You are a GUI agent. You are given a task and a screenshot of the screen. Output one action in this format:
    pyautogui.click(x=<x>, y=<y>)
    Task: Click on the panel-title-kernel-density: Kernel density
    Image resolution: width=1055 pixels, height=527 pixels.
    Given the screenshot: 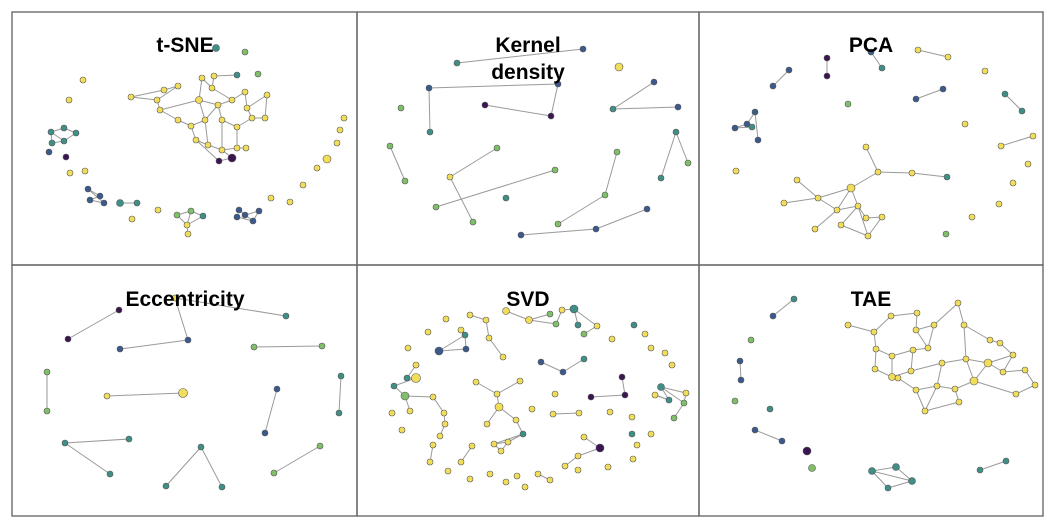 What is the action you would take?
    pyautogui.click(x=528, y=59)
    